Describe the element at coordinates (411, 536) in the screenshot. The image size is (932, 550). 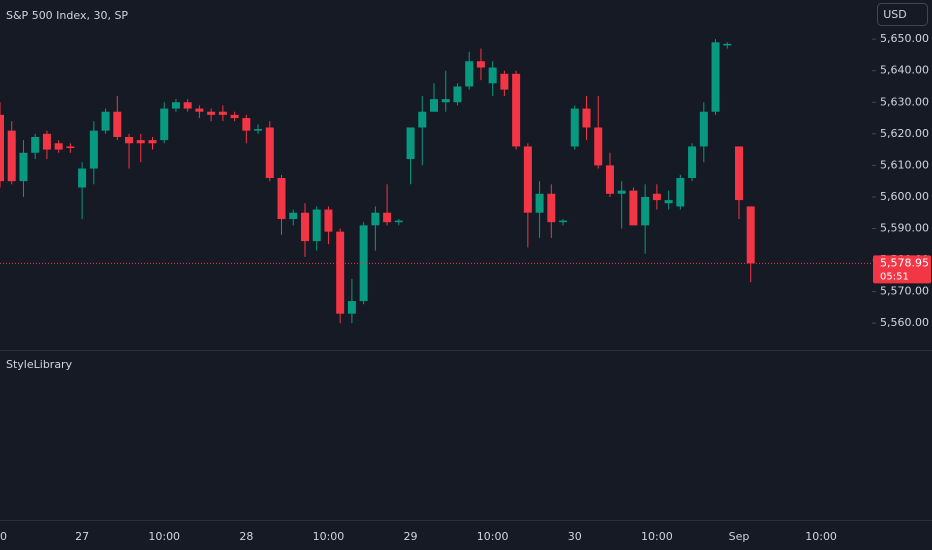
I see `x-tick-label: 29` at that location.